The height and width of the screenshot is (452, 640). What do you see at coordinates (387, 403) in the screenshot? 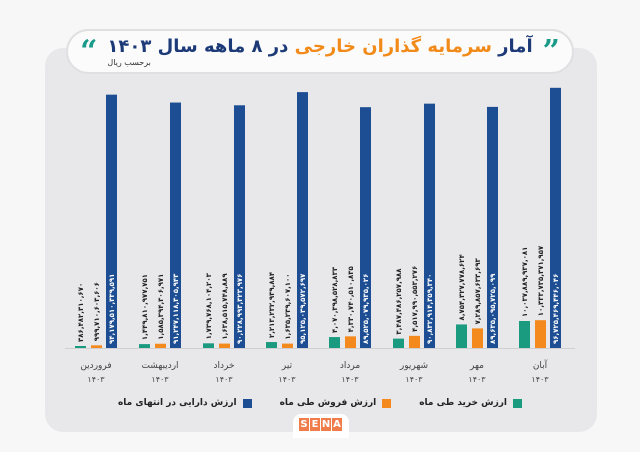
I see `legend-sell-swatch` at bounding box center [387, 403].